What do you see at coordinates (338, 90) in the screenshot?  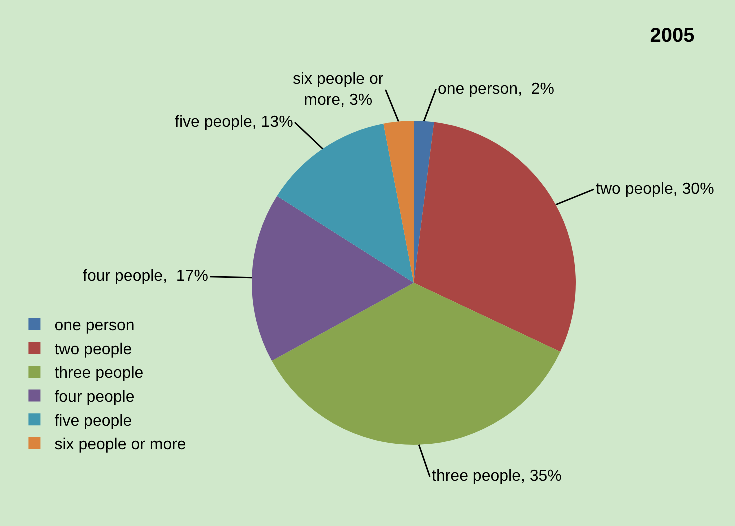 I see `data-label: six people or more, 3%` at bounding box center [338, 90].